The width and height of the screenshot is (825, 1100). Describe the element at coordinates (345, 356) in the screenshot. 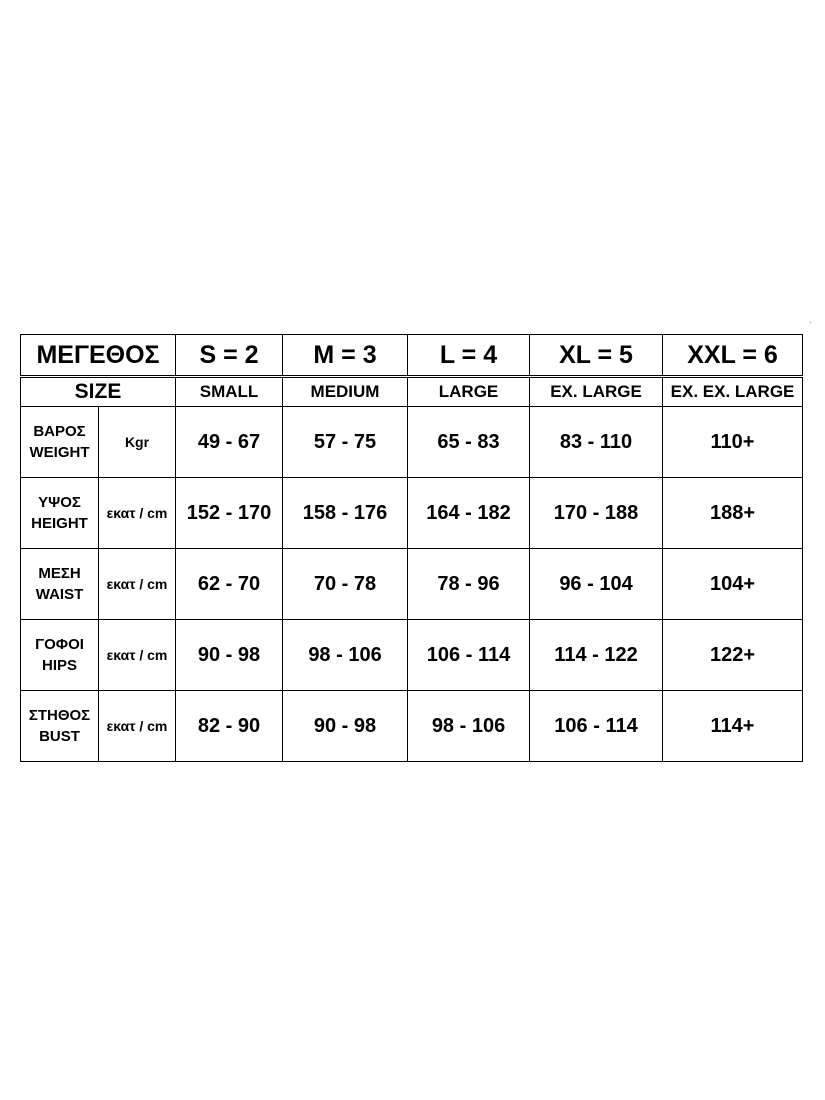

I see `size-code: M = 3` at that location.